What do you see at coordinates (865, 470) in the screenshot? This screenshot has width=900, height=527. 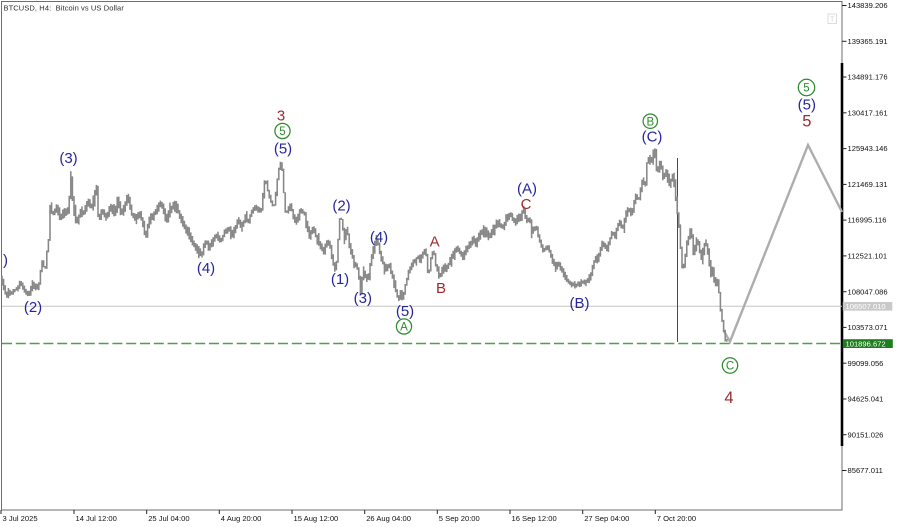 I see `svg-text: 85677.011` at bounding box center [865, 470].